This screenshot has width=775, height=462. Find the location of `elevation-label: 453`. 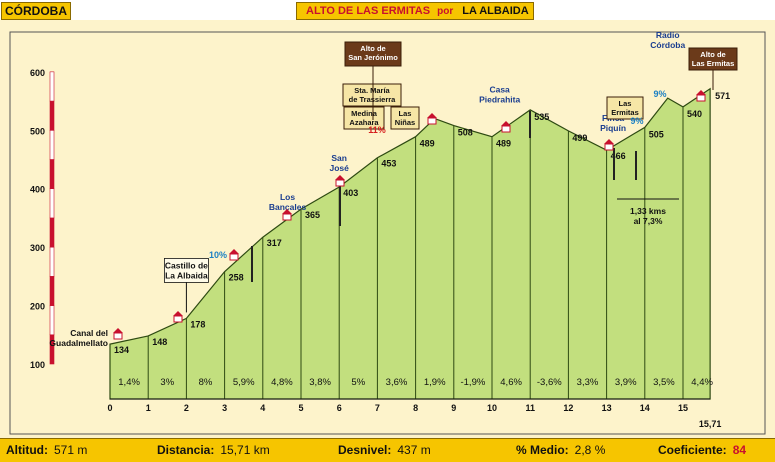

elevation-label: 453 is located at coordinates (388, 164).